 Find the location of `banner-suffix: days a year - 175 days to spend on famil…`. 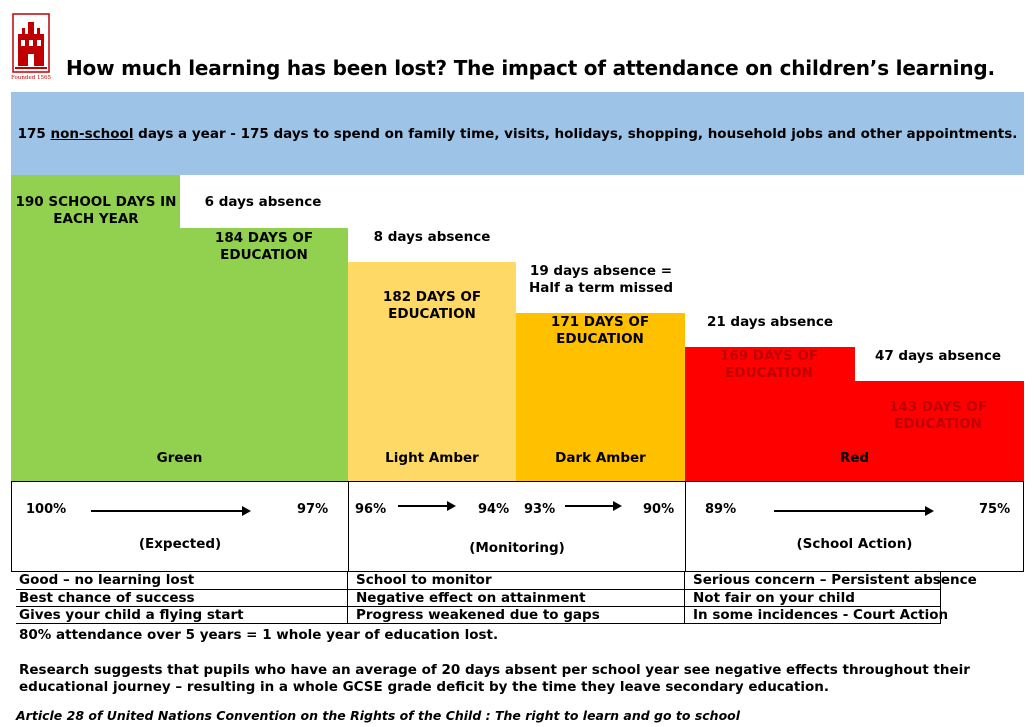

banner-suffix: days a year - 175 days to spend on famil… is located at coordinates (575, 134).